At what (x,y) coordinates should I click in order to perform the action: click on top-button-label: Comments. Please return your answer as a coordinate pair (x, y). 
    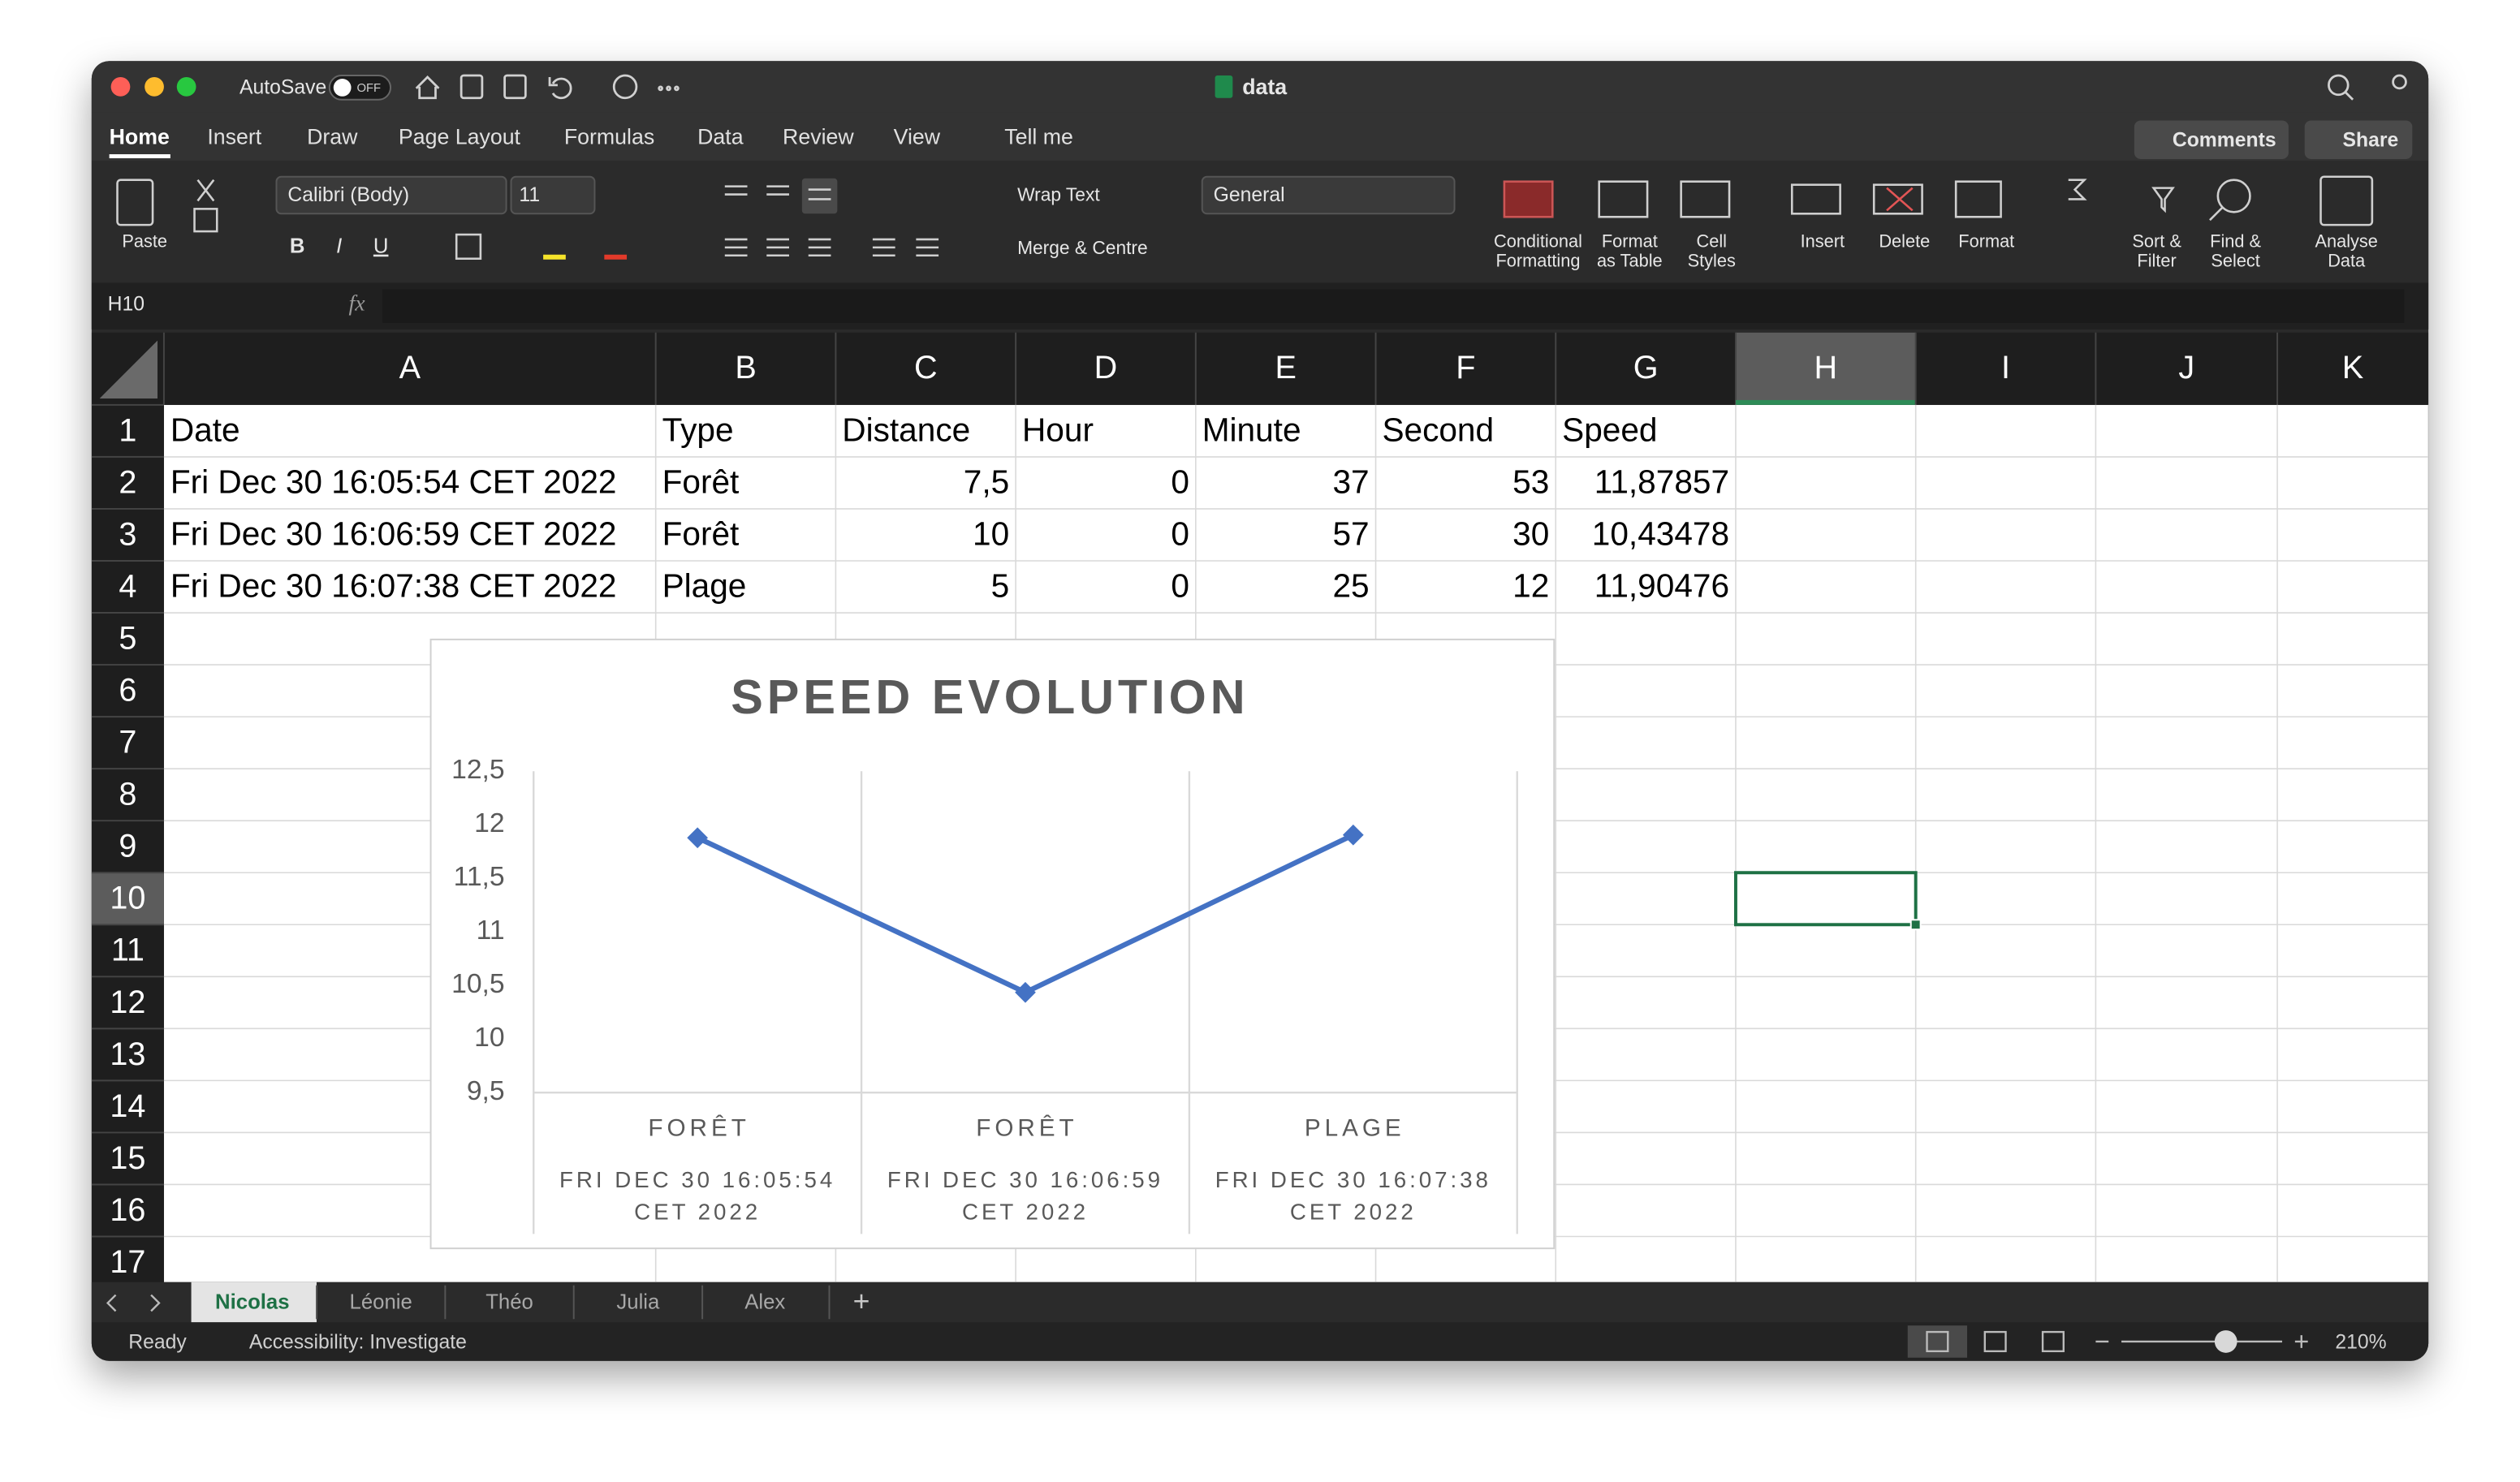
    Looking at the image, I should click on (2224, 141).